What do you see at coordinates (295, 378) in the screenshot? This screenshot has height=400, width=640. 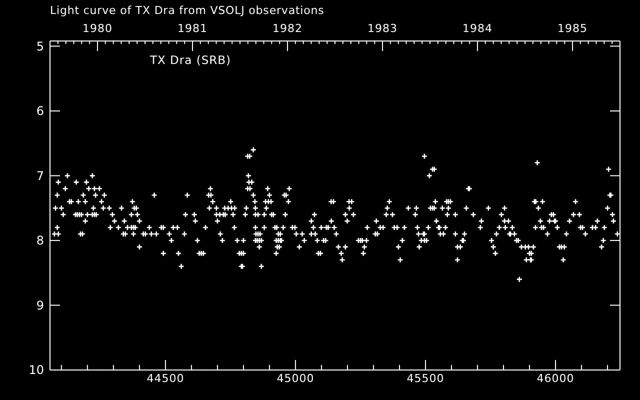 I see `x-tick-label: 45000` at bounding box center [295, 378].